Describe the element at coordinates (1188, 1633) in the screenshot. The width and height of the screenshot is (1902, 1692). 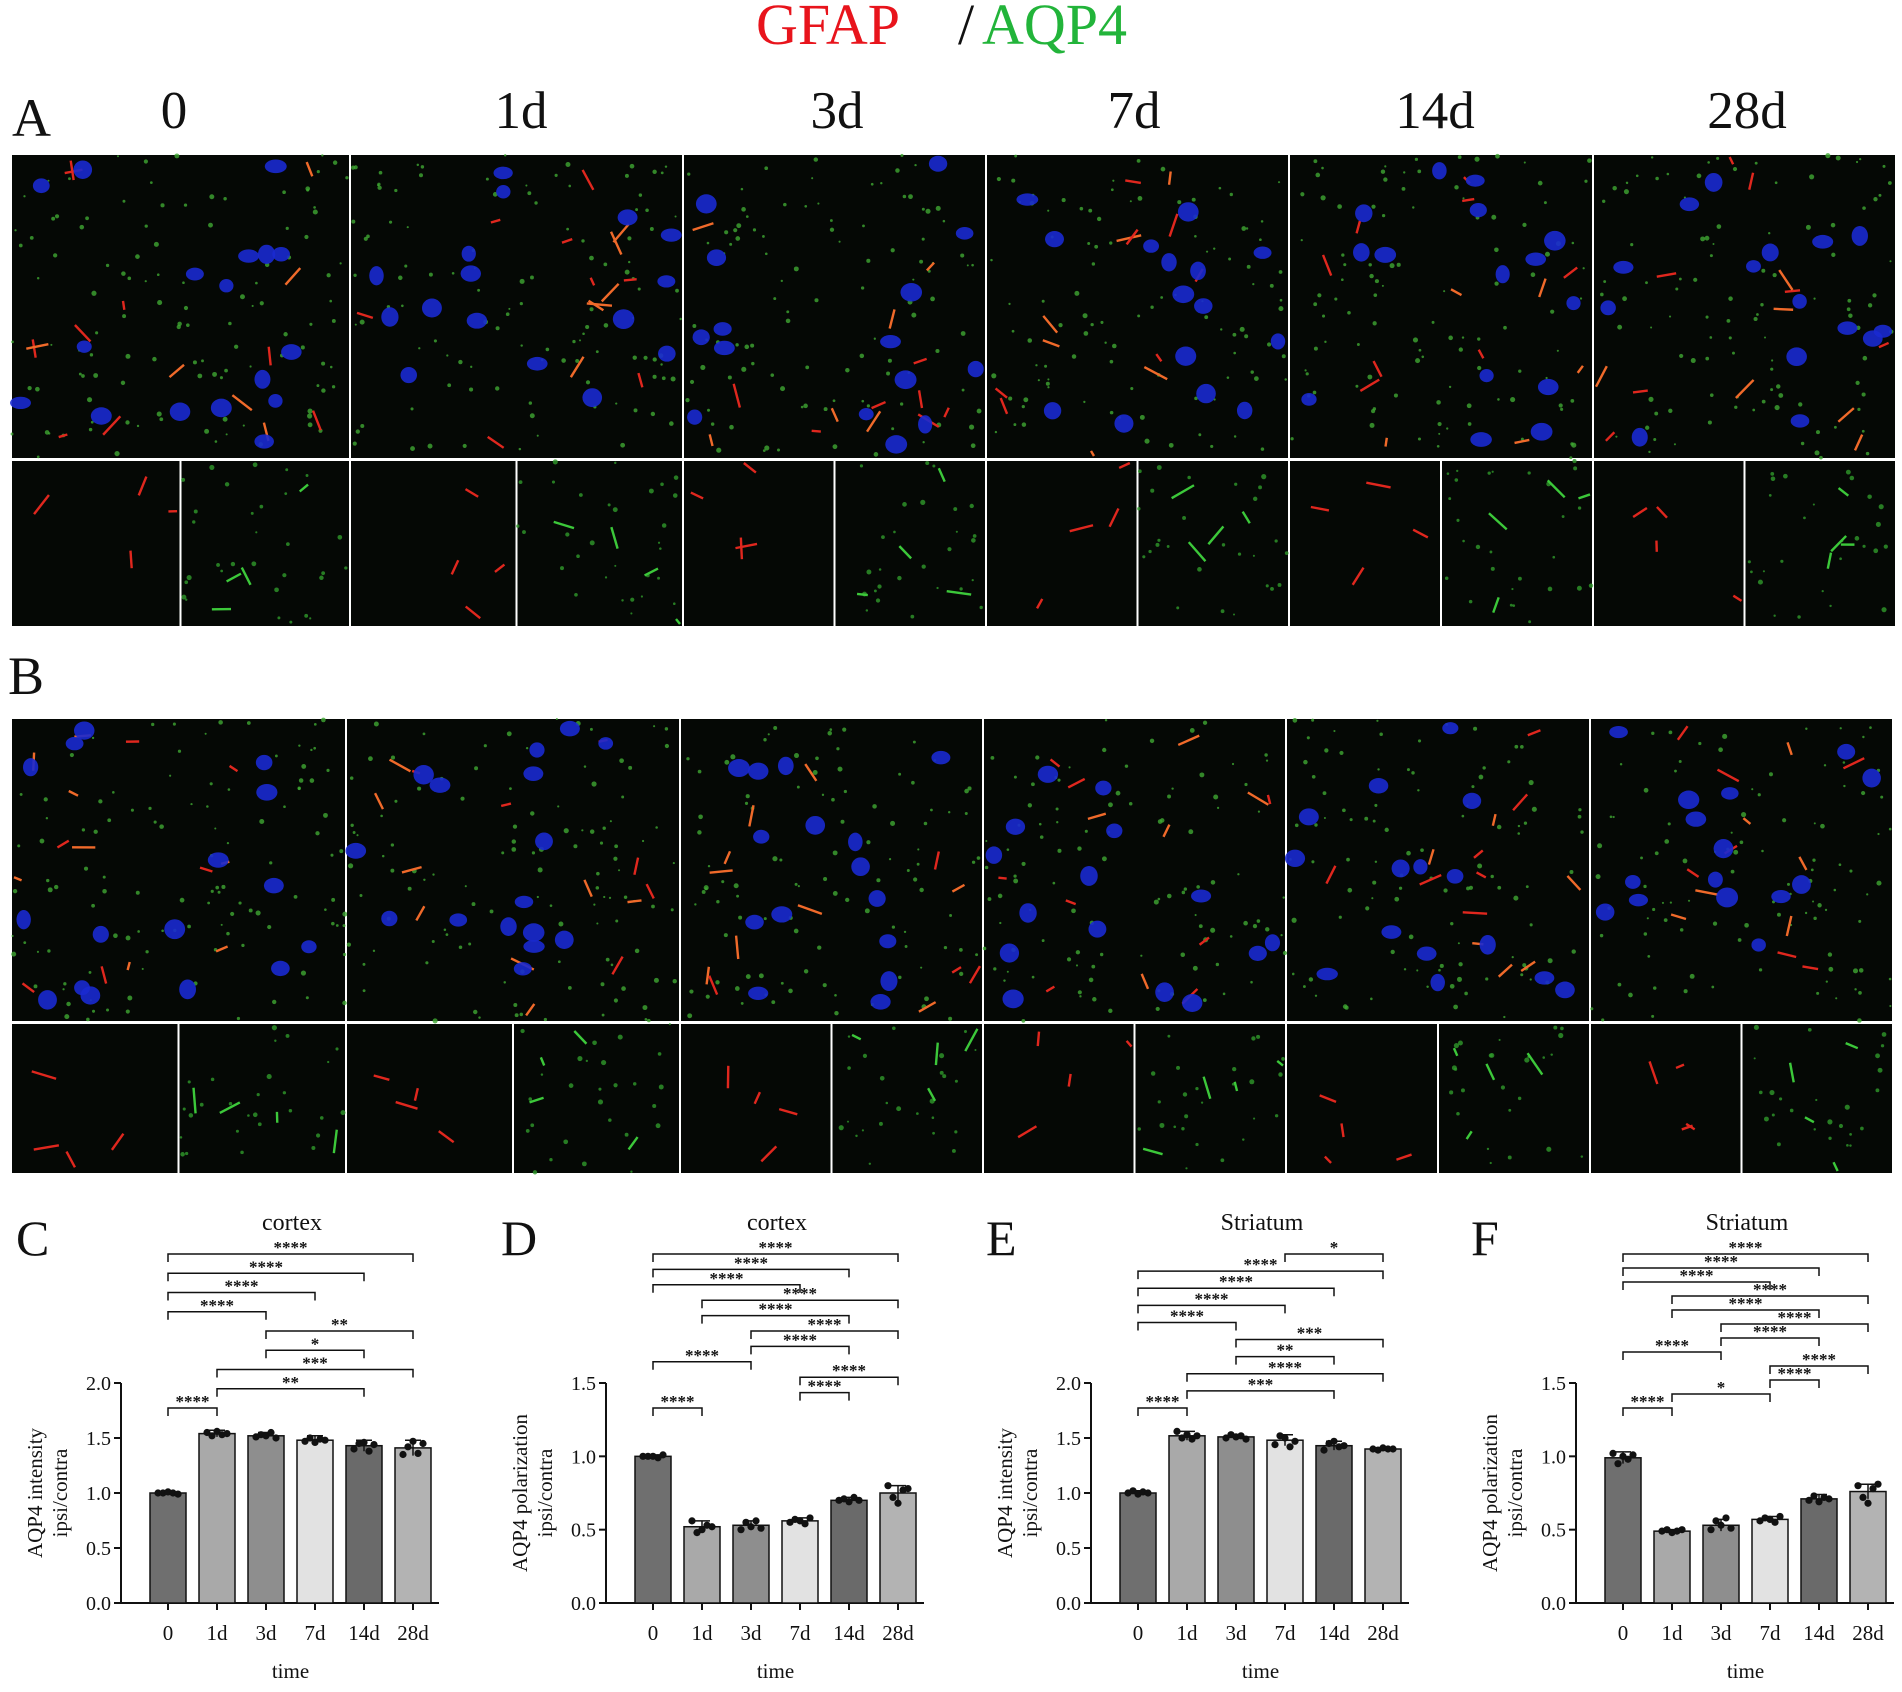
I see `x-tick-label: 1d` at that location.